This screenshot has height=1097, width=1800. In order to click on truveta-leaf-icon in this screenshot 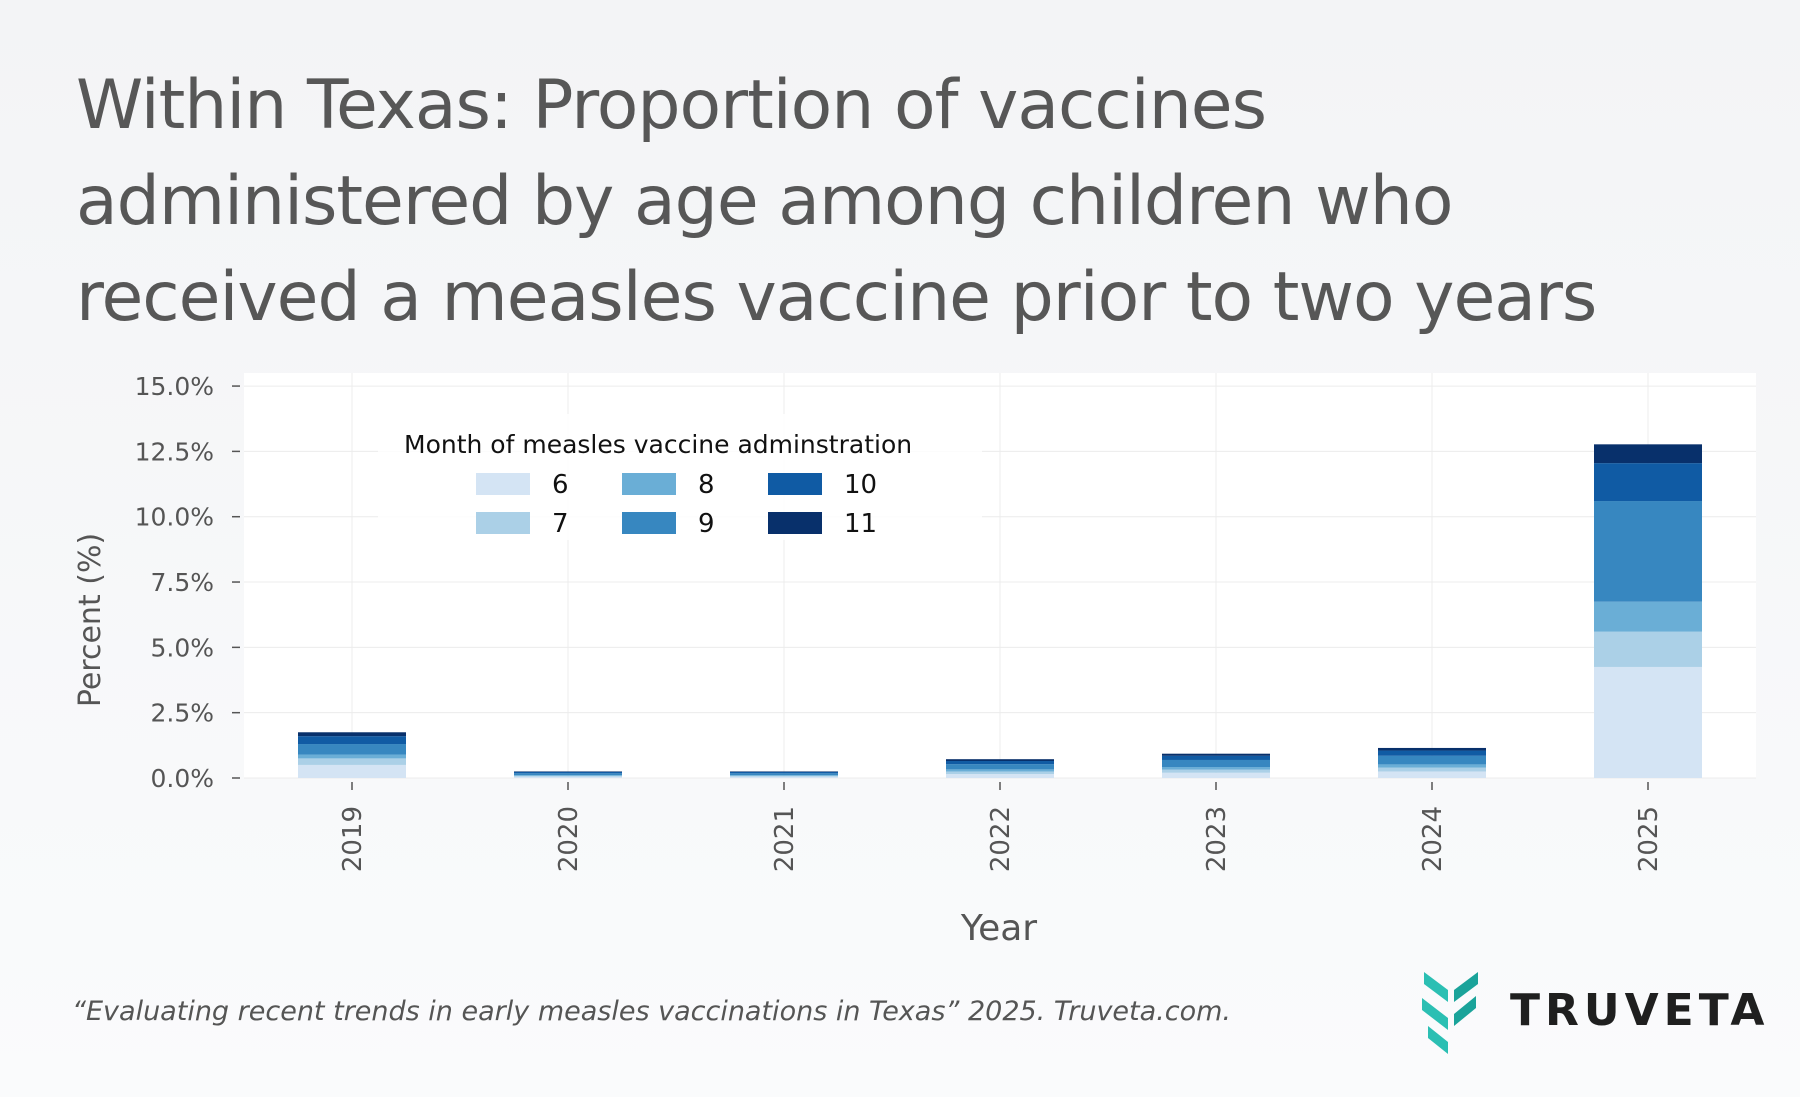, I will do `click(1450, 1013)`.